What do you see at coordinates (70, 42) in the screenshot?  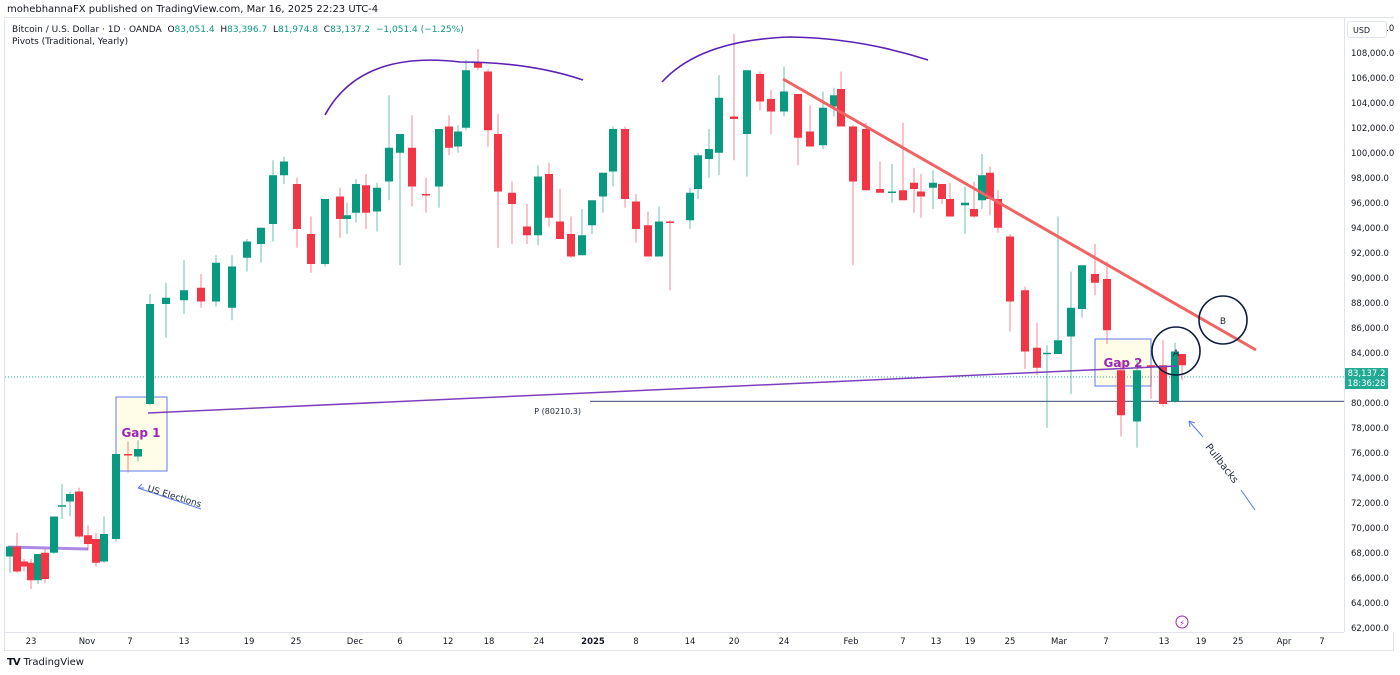 I see `indicator-label: Pivots (Traditional, Yearly)` at bounding box center [70, 42].